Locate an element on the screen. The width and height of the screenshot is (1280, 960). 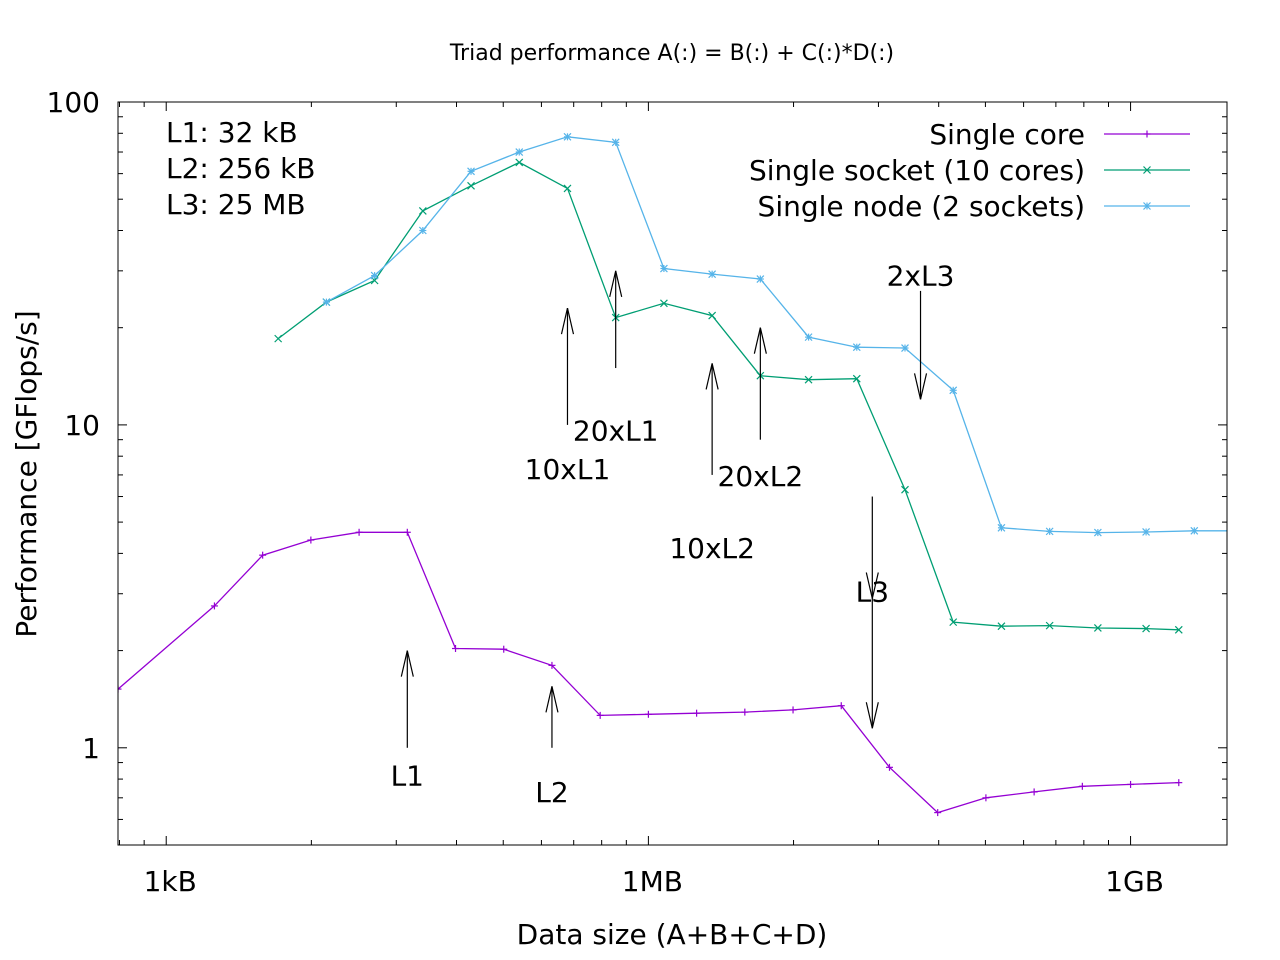
cache-note: L2: 256 kB is located at coordinates (241, 168).